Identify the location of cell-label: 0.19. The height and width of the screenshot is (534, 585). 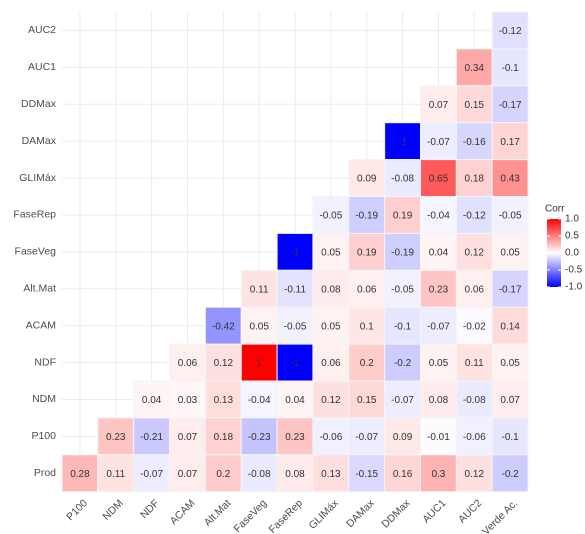
(367, 252).